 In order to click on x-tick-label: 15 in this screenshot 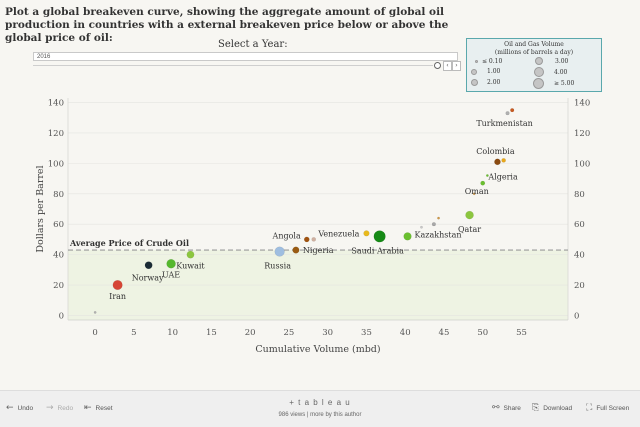, I will do `click(211, 333)`.